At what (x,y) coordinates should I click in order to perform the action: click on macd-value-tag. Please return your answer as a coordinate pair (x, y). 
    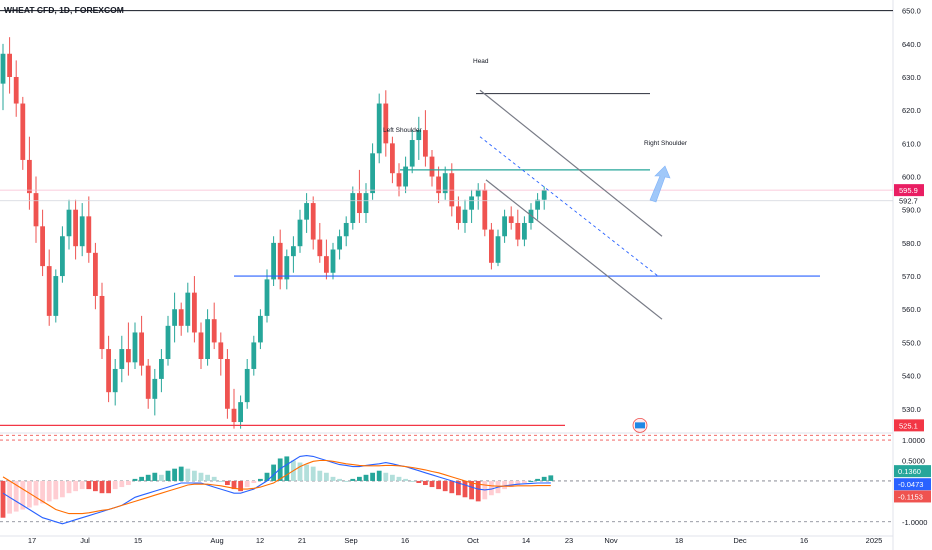
    Looking at the image, I should click on (912, 484).